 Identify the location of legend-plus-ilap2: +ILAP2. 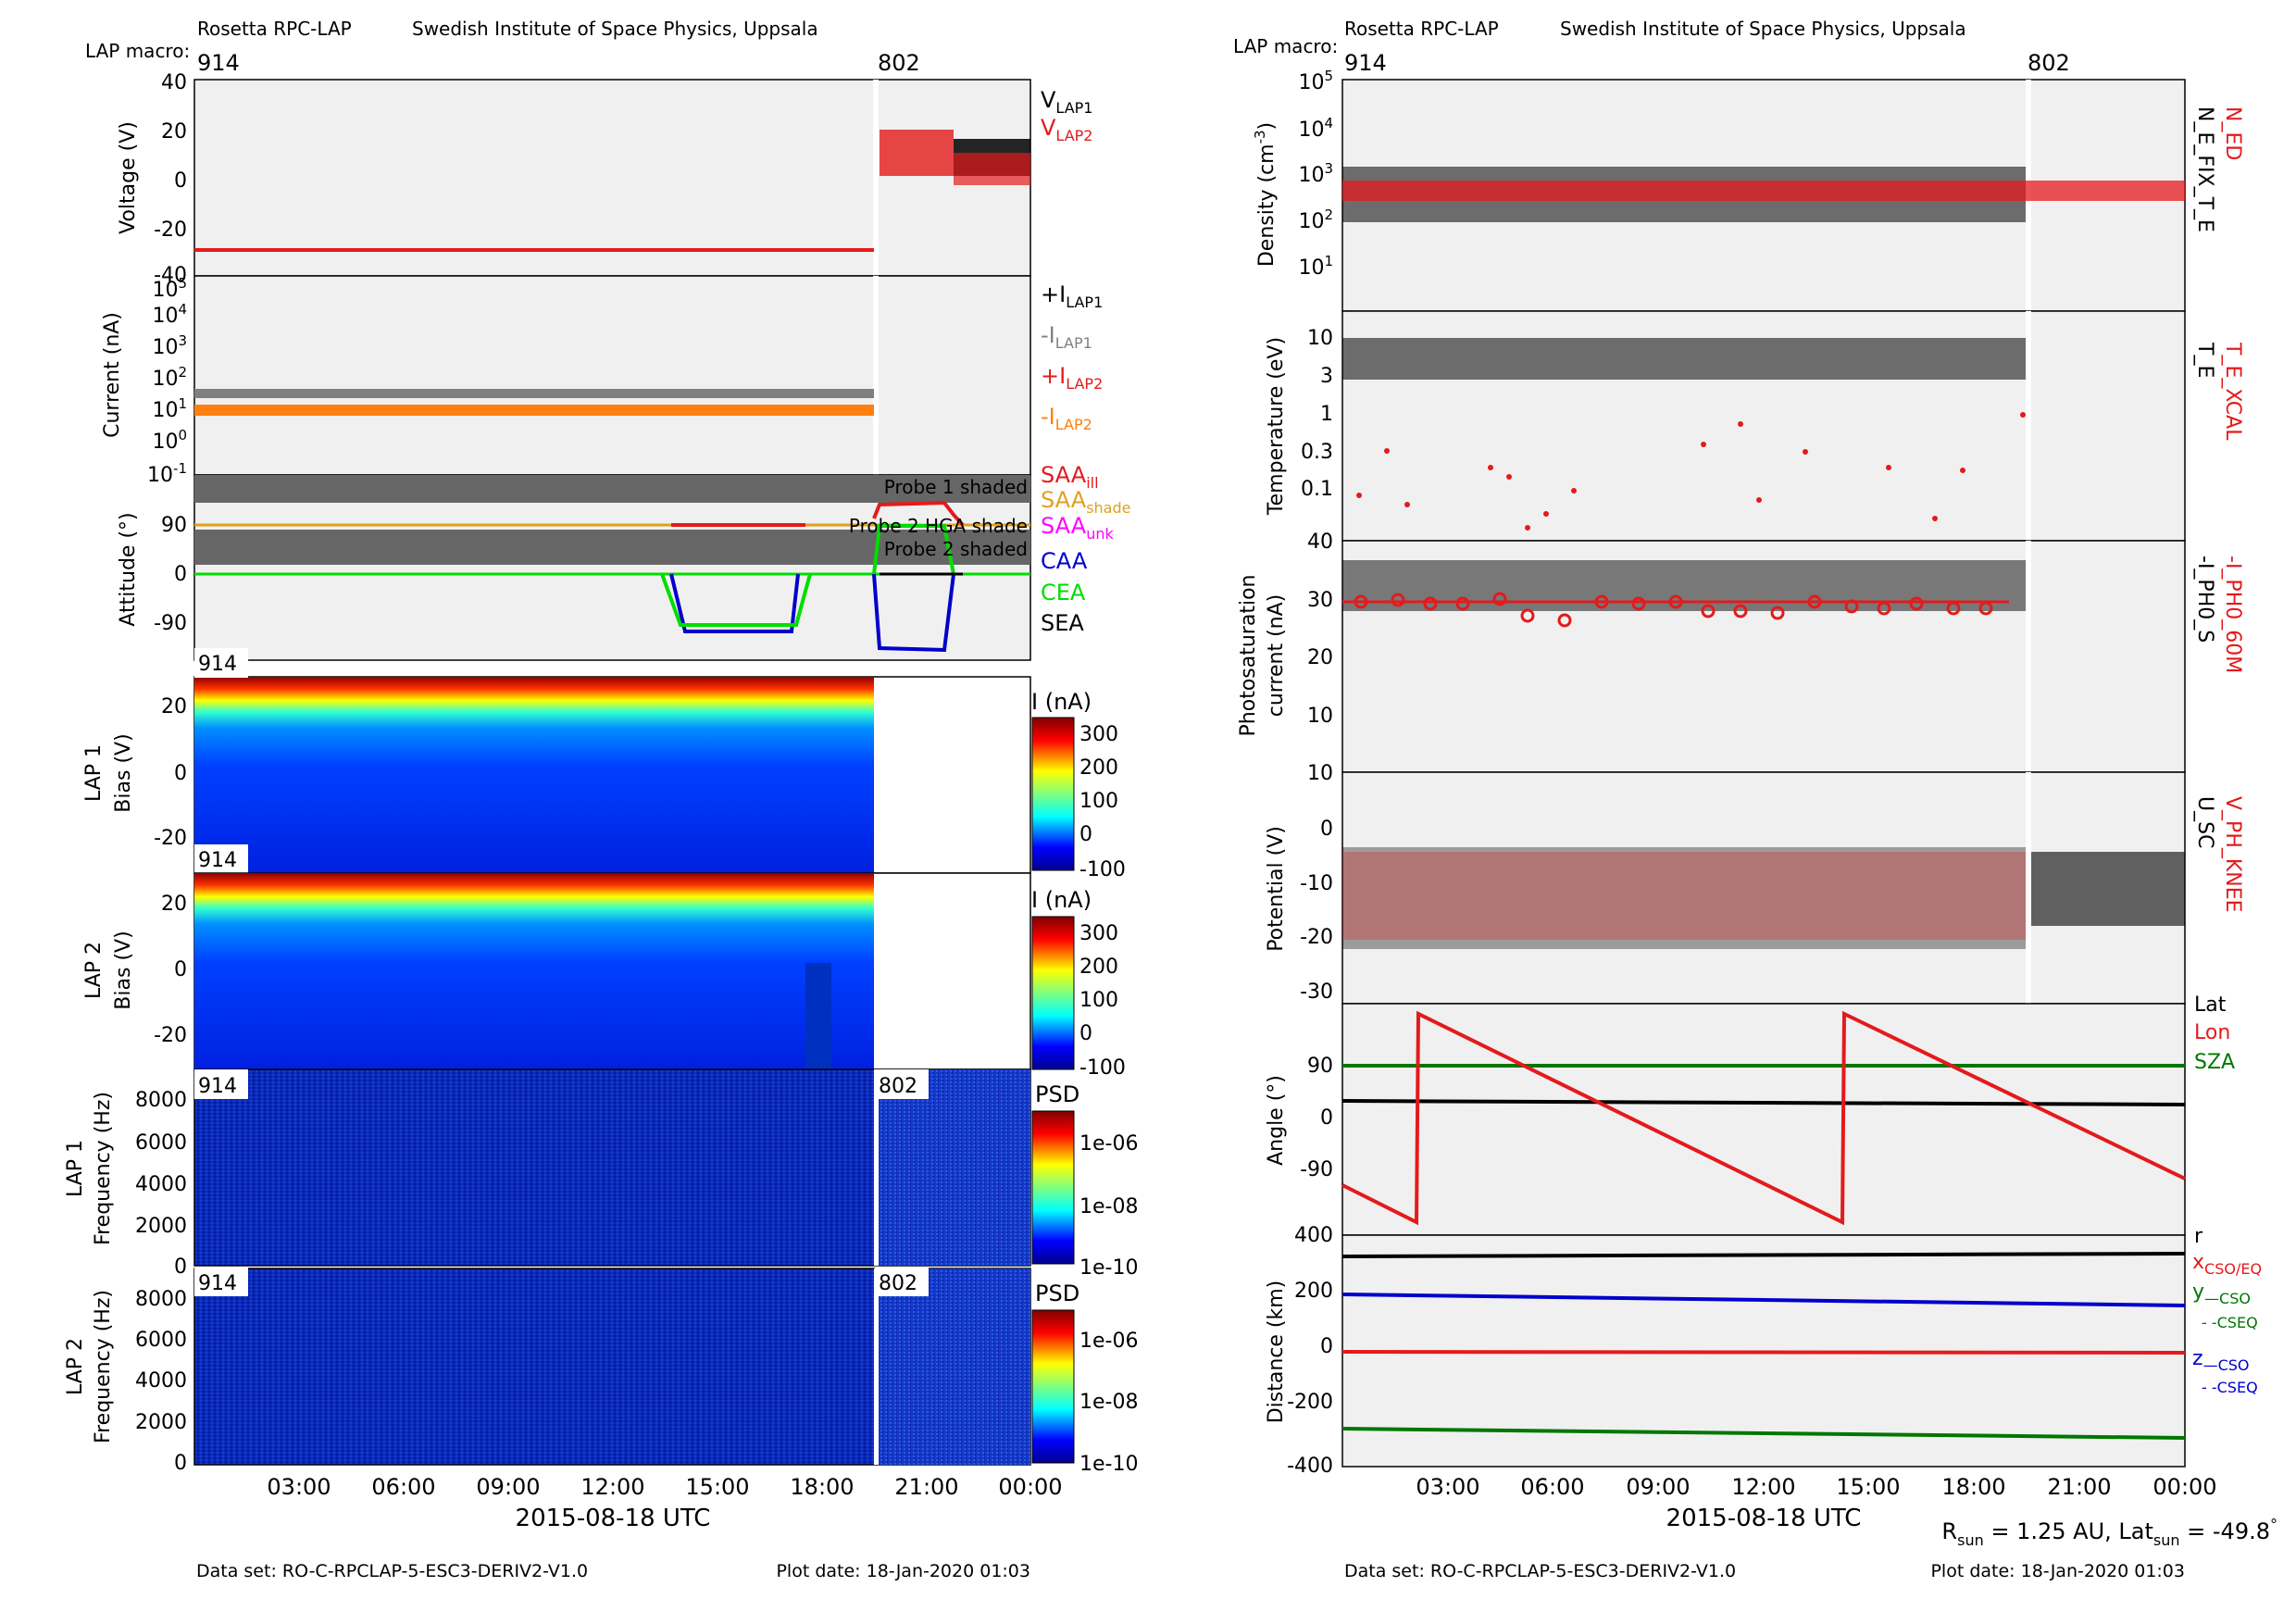
(1072, 378).